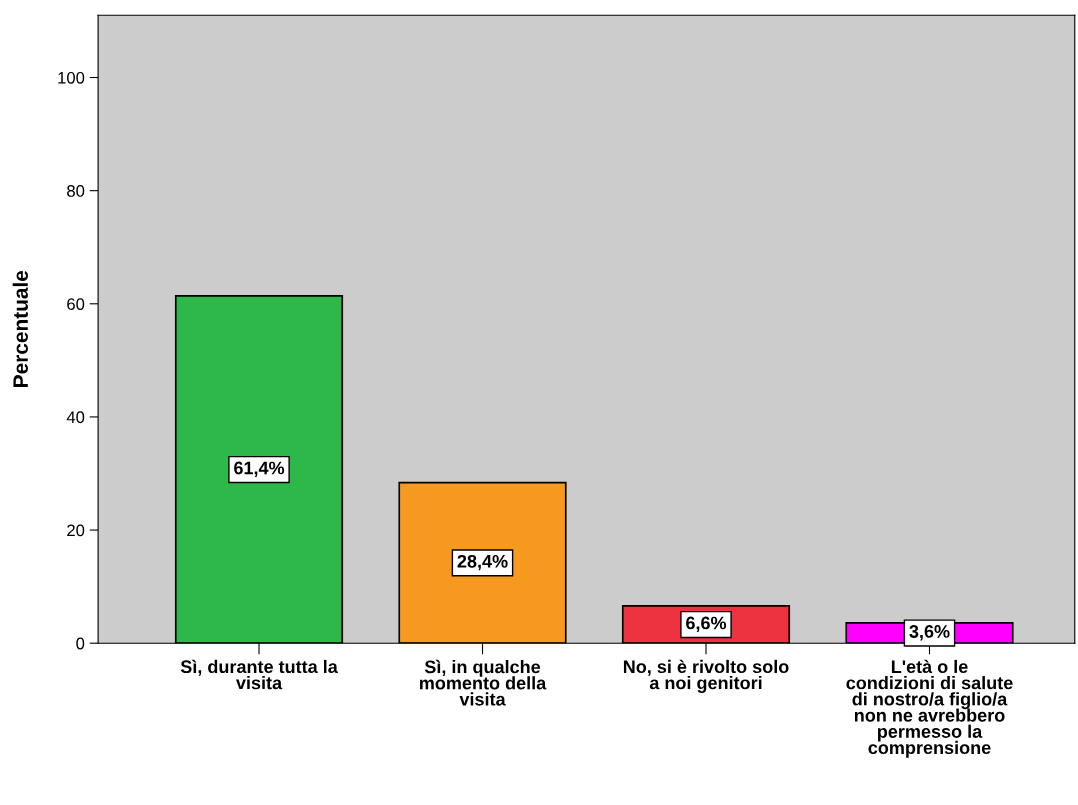 Image resolution: width=1078 pixels, height=805 pixels. Describe the element at coordinates (71, 77) in the screenshot. I see `y-tick-label: 100` at that location.